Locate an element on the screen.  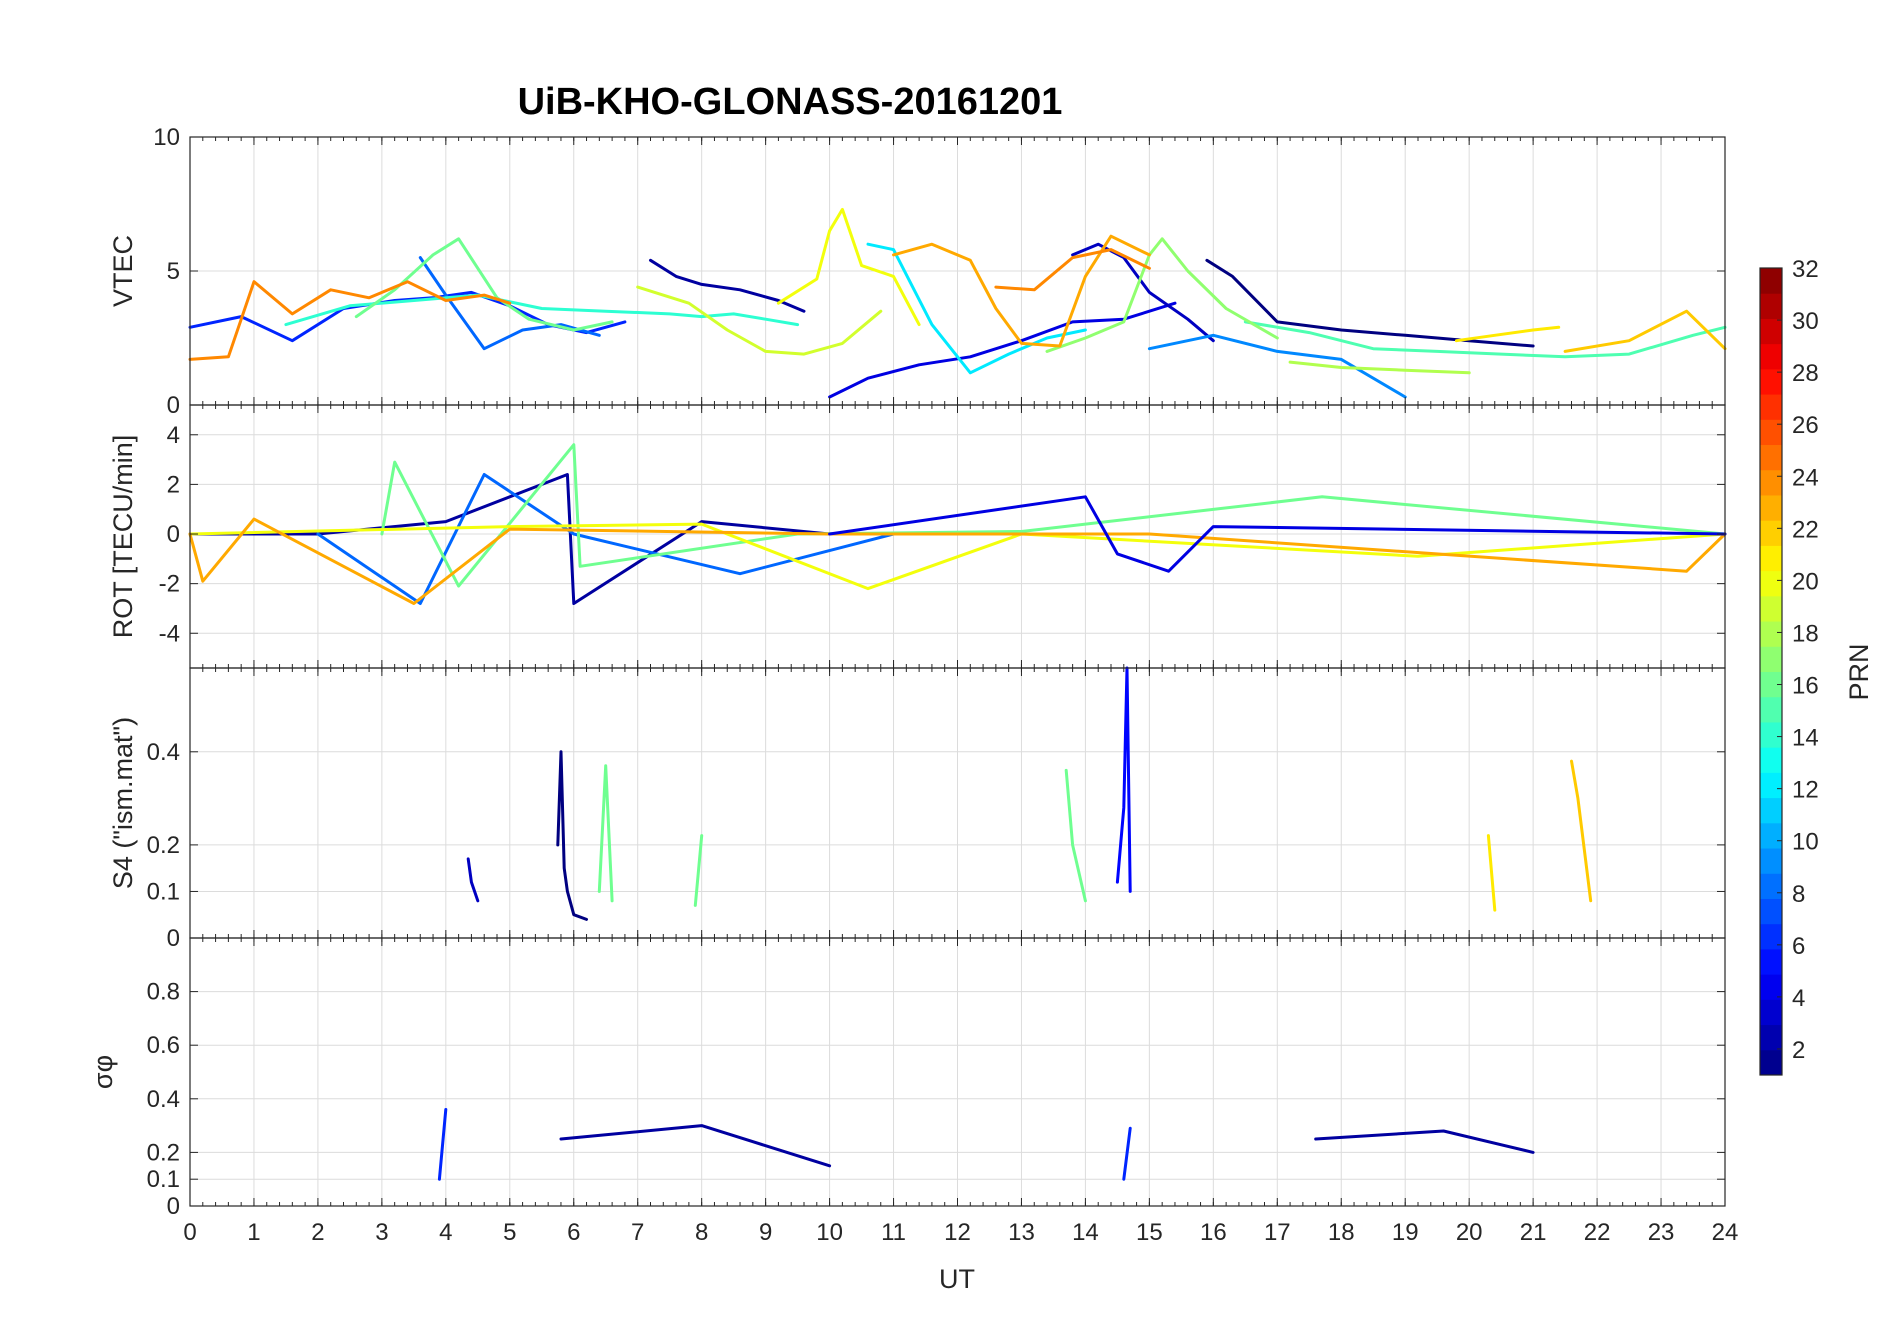
colorbar-tick-0: 2 is located at coordinates (1798, 1050).